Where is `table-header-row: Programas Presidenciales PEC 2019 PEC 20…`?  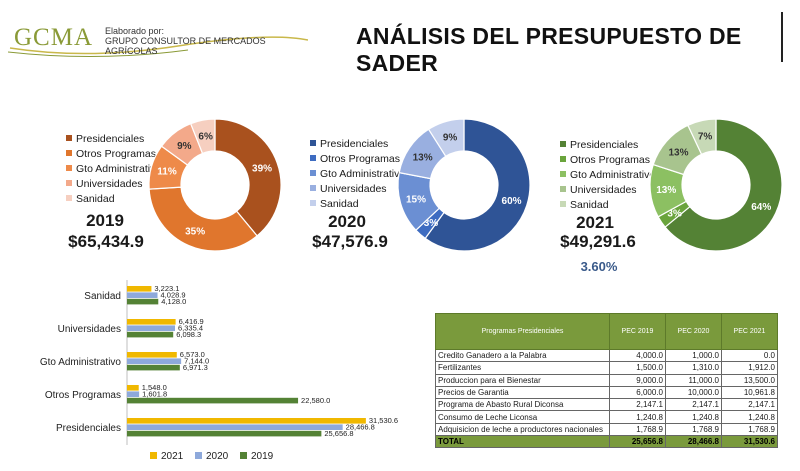 table-header-row: Programas Presidenciales PEC 2019 PEC 20… is located at coordinates (606, 331).